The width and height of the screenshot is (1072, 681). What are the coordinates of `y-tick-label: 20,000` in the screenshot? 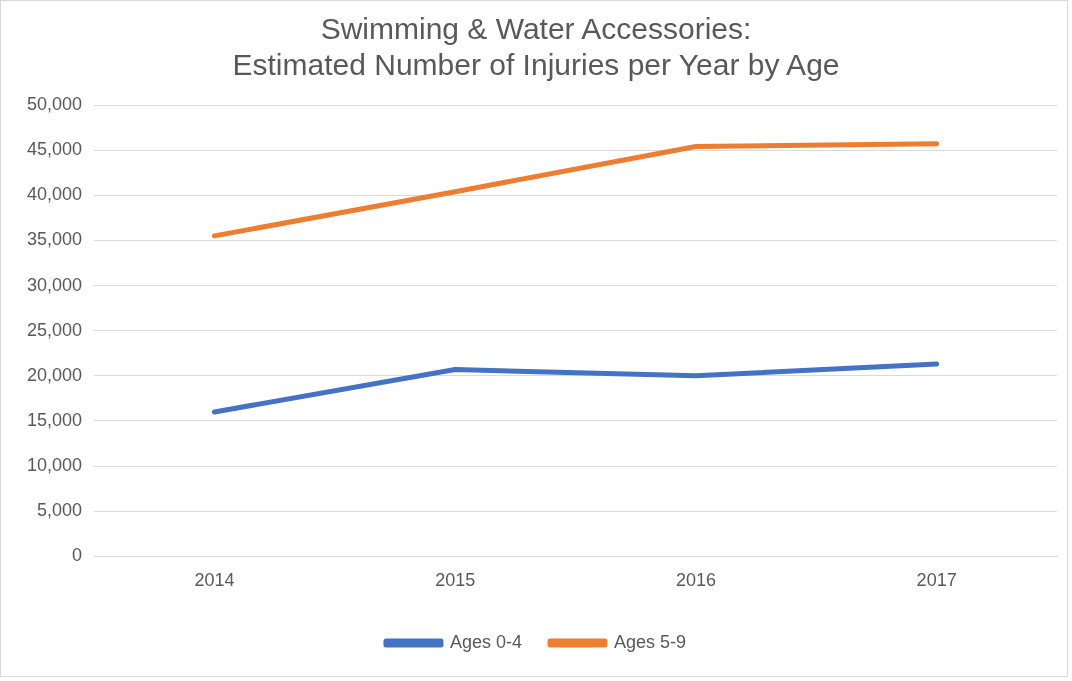 It's located at (54, 374).